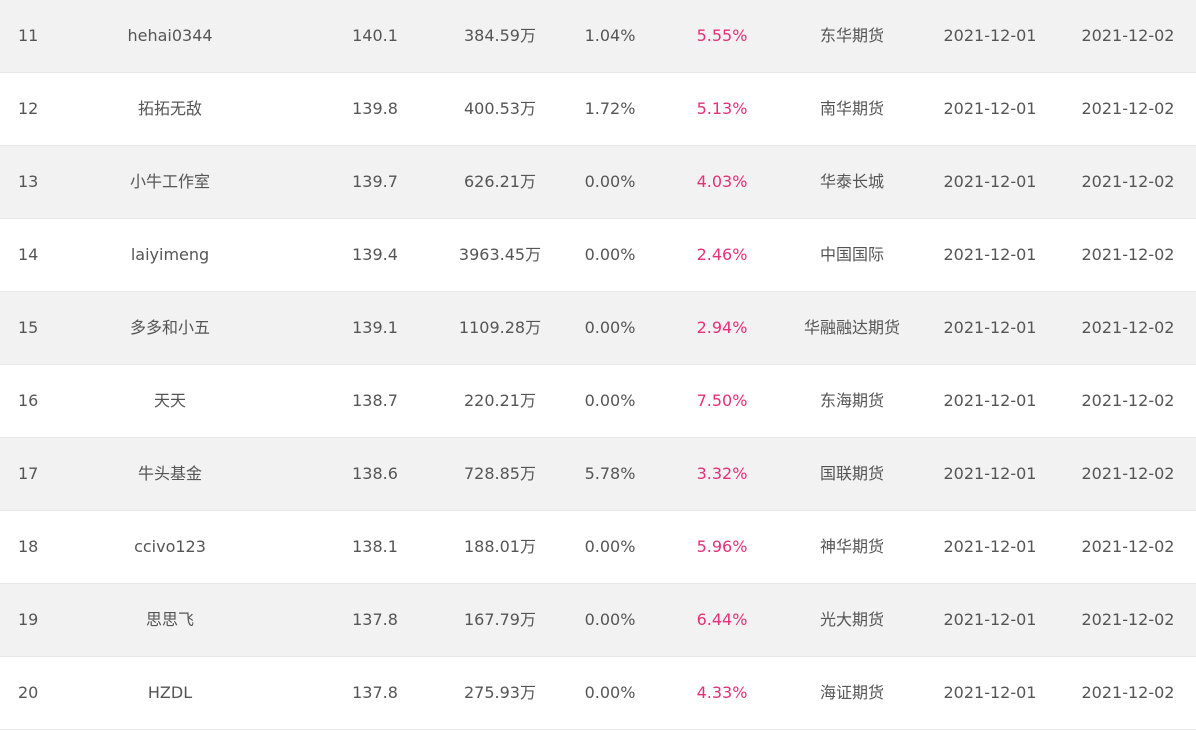 The width and height of the screenshot is (1196, 730). I want to click on score-cell: 139.8, so click(375, 108).